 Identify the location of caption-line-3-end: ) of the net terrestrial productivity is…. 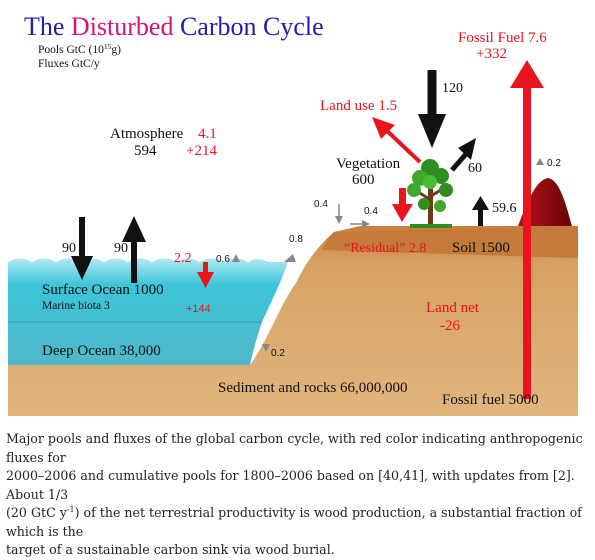
(294, 522).